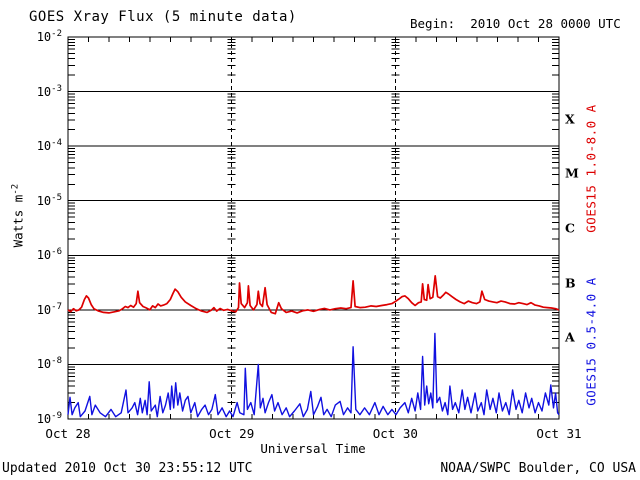 This screenshot has height=480, width=640. I want to click on flare-class-letter-c: C, so click(570, 228).